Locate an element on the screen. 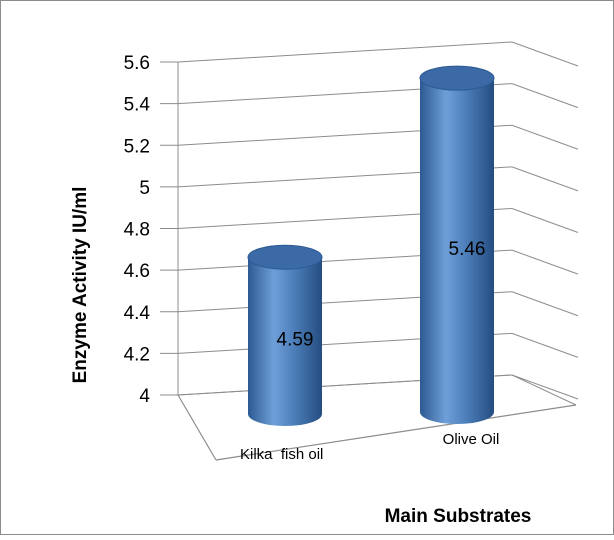  bar-0: 4.59 is located at coordinates (285, 335).